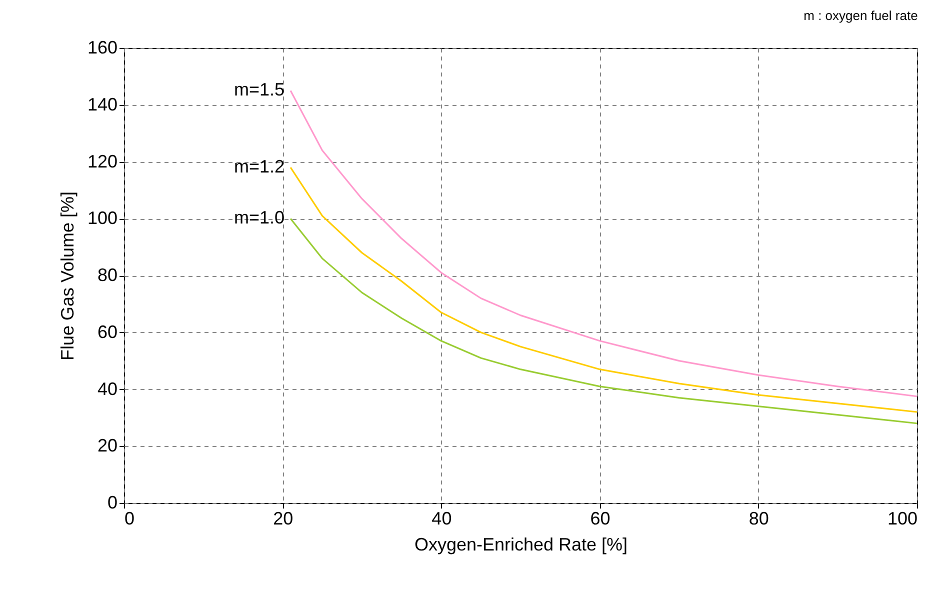 The image size is (941, 596). Describe the element at coordinates (107, 275) in the screenshot. I see `y-tick-label: 80` at that location.